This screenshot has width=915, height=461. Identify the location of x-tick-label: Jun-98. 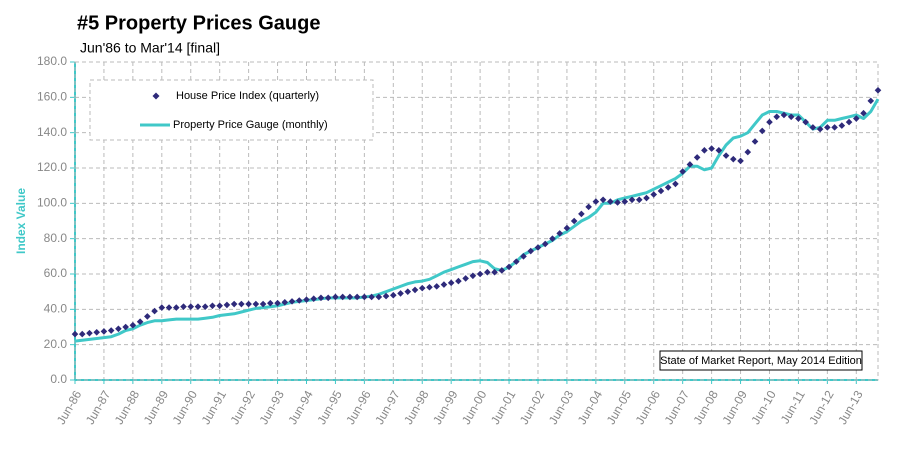
(416, 407).